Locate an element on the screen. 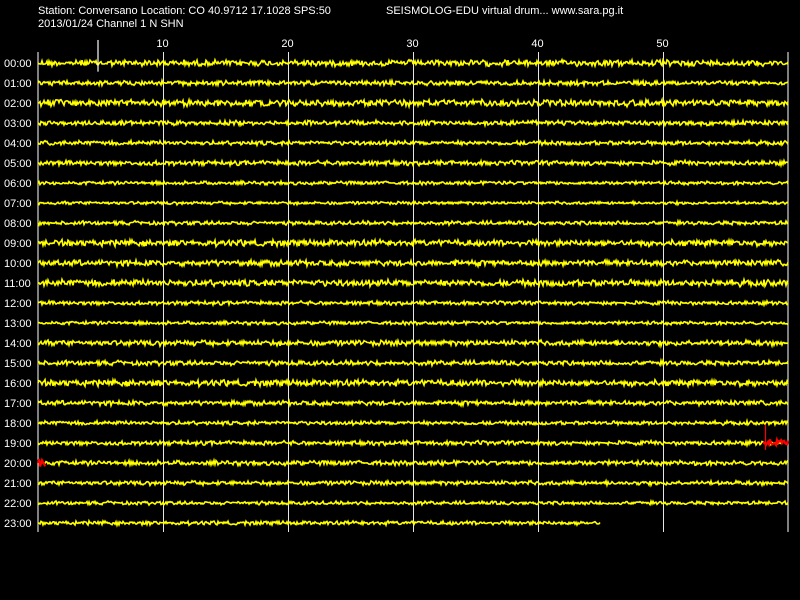 The width and height of the screenshot is (800, 600). hour-label-0700: 07:00 is located at coordinates (18, 204).